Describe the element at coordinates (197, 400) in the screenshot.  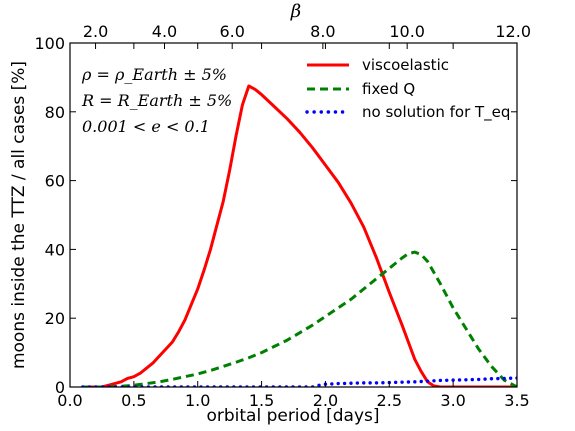
I see `x-tick-label: 1.0` at that location.